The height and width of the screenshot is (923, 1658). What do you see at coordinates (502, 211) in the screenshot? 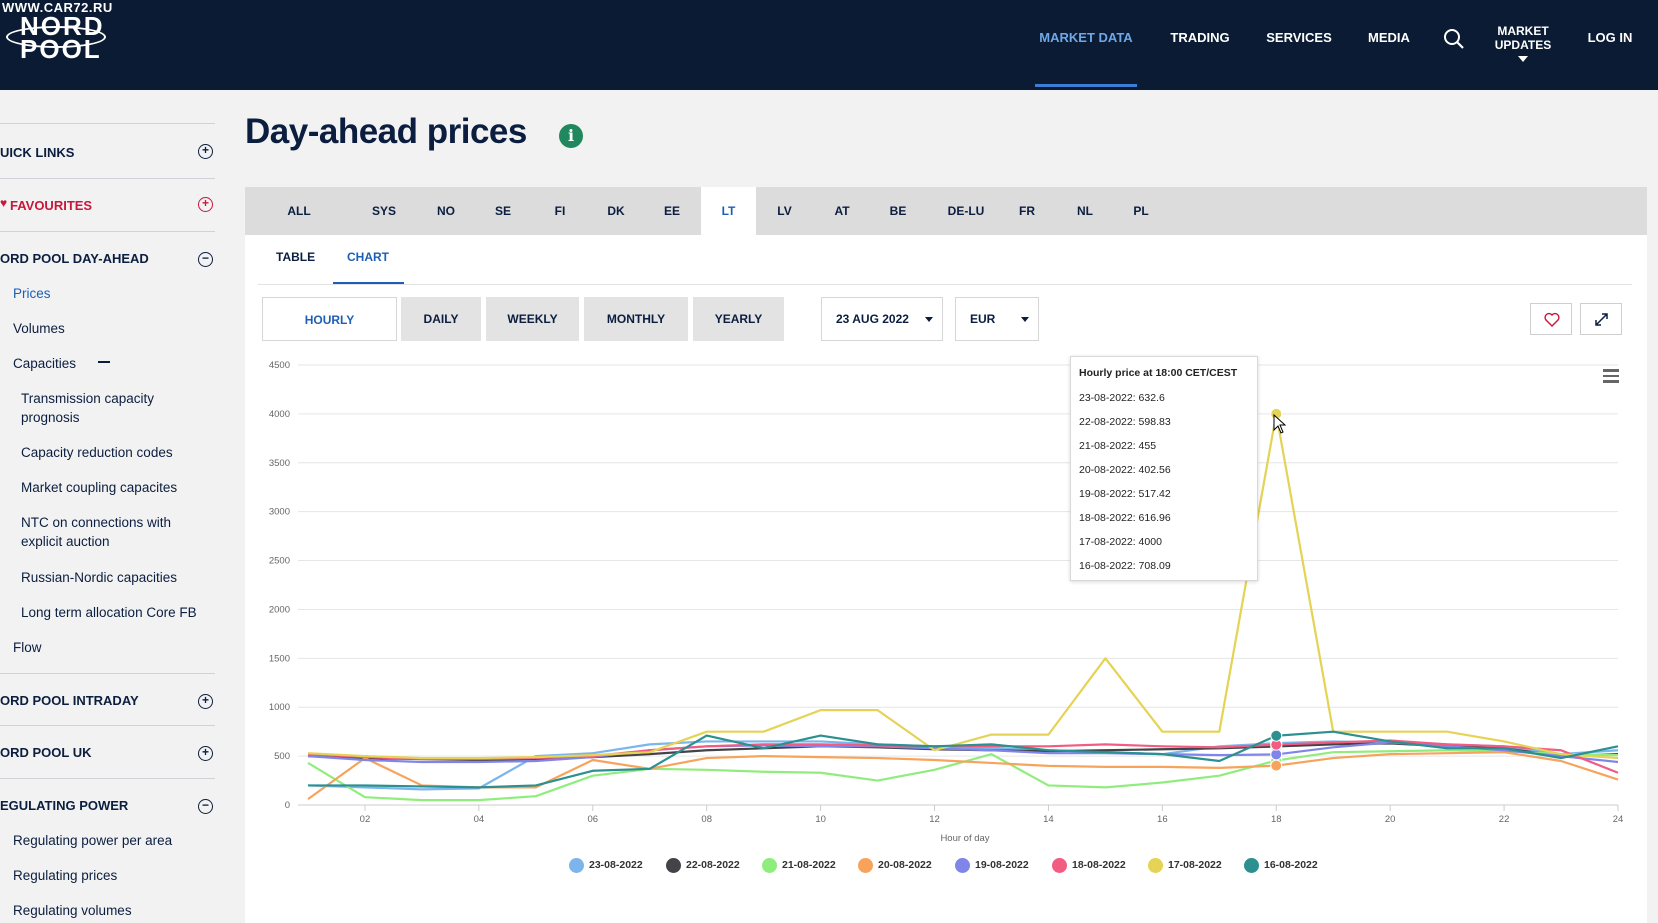
I see `area-tab-se: SE` at bounding box center [502, 211].